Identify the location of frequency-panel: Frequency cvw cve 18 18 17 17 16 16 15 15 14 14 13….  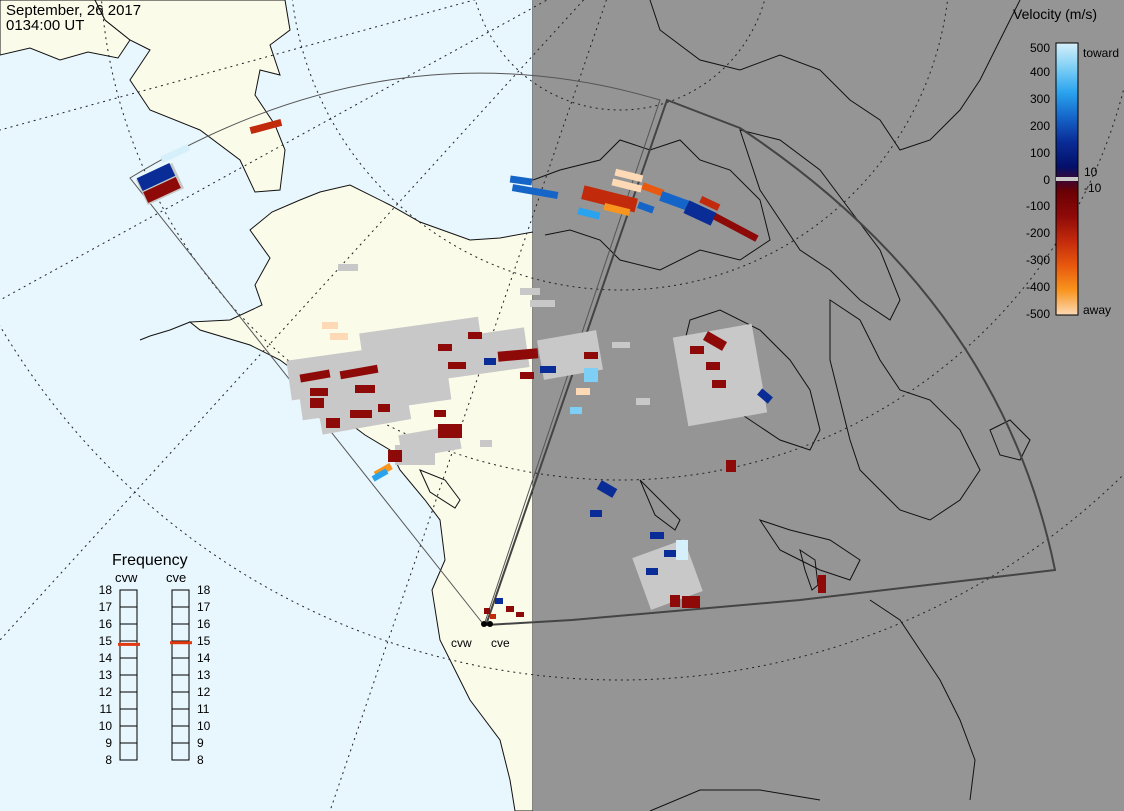
(155, 659).